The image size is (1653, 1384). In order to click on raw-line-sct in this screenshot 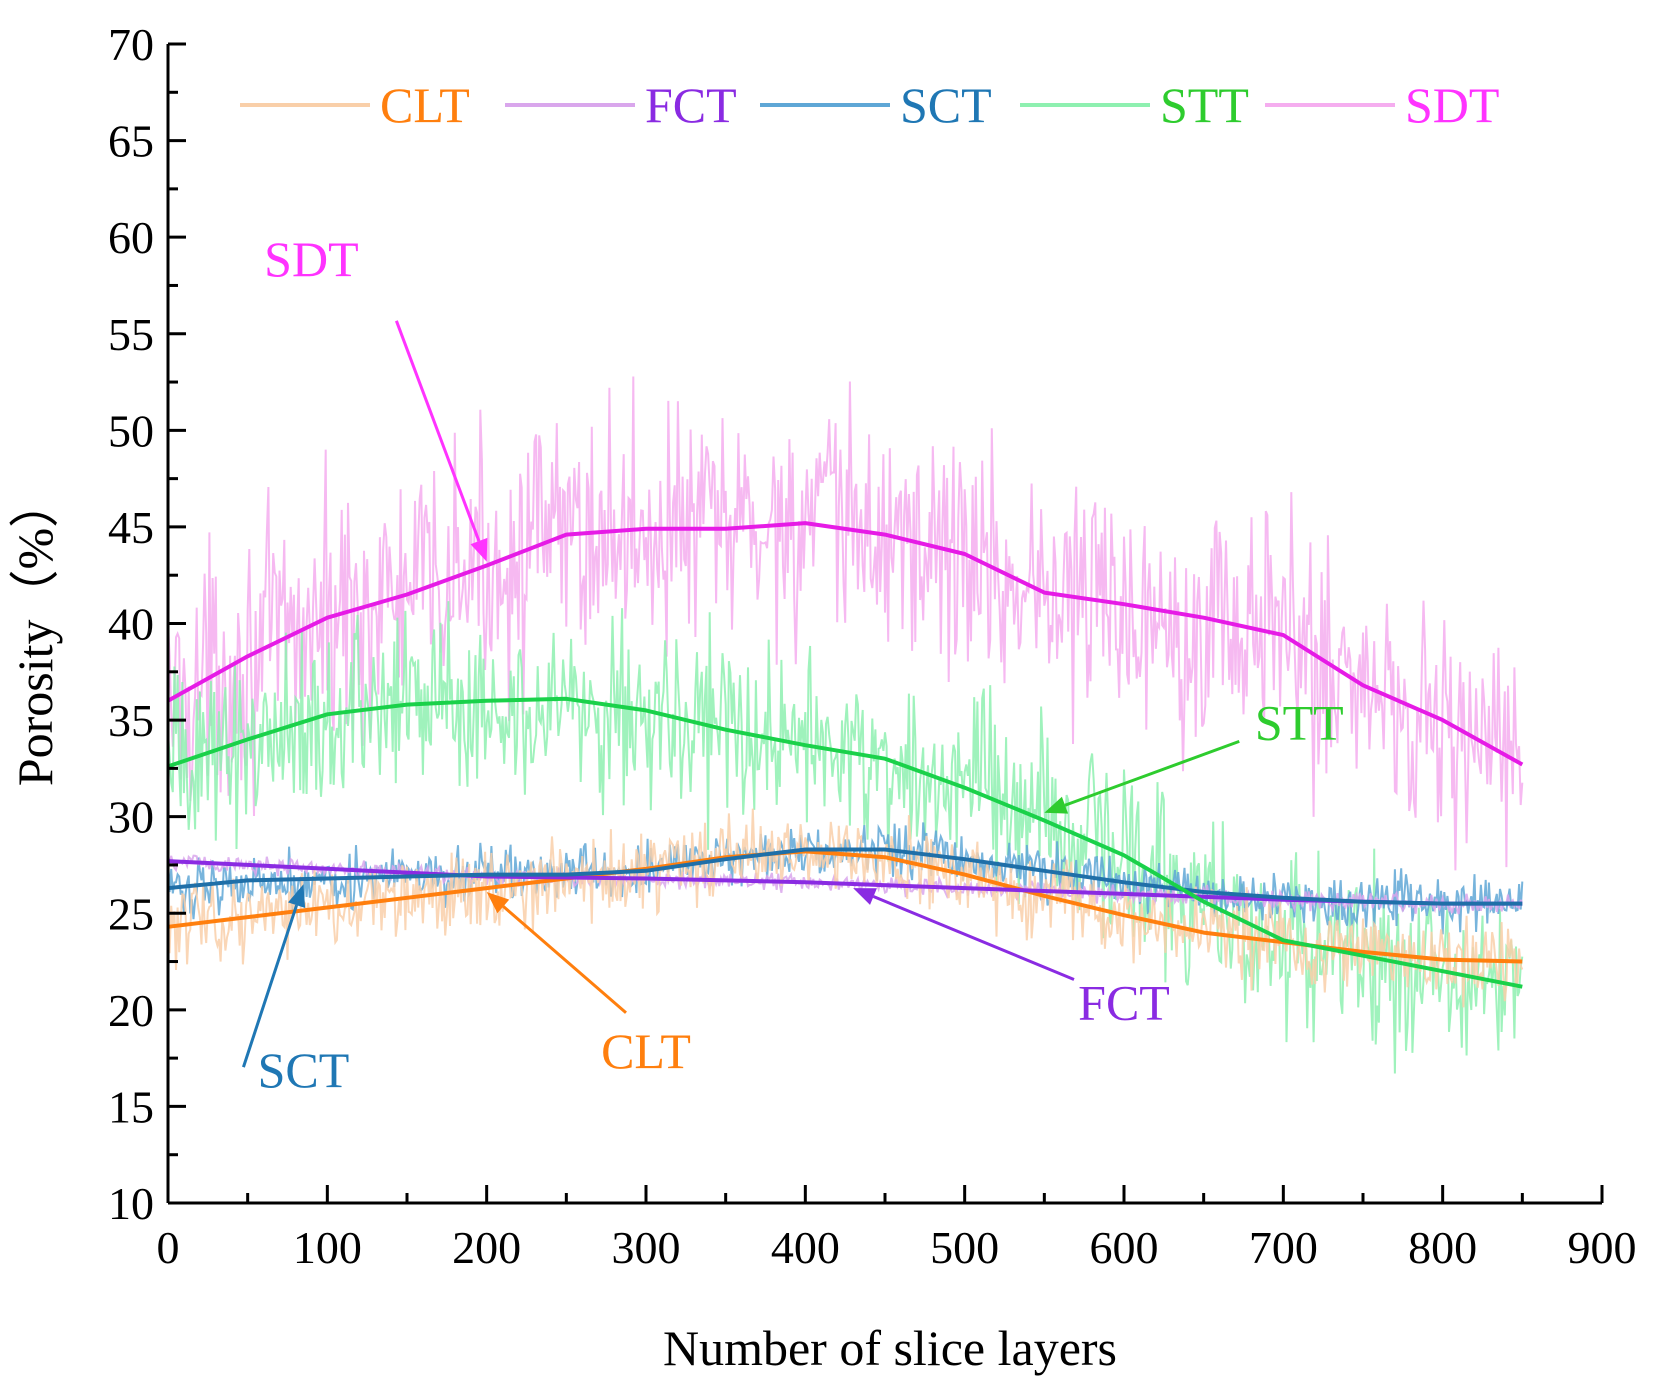, I will do `click(845, 878)`.